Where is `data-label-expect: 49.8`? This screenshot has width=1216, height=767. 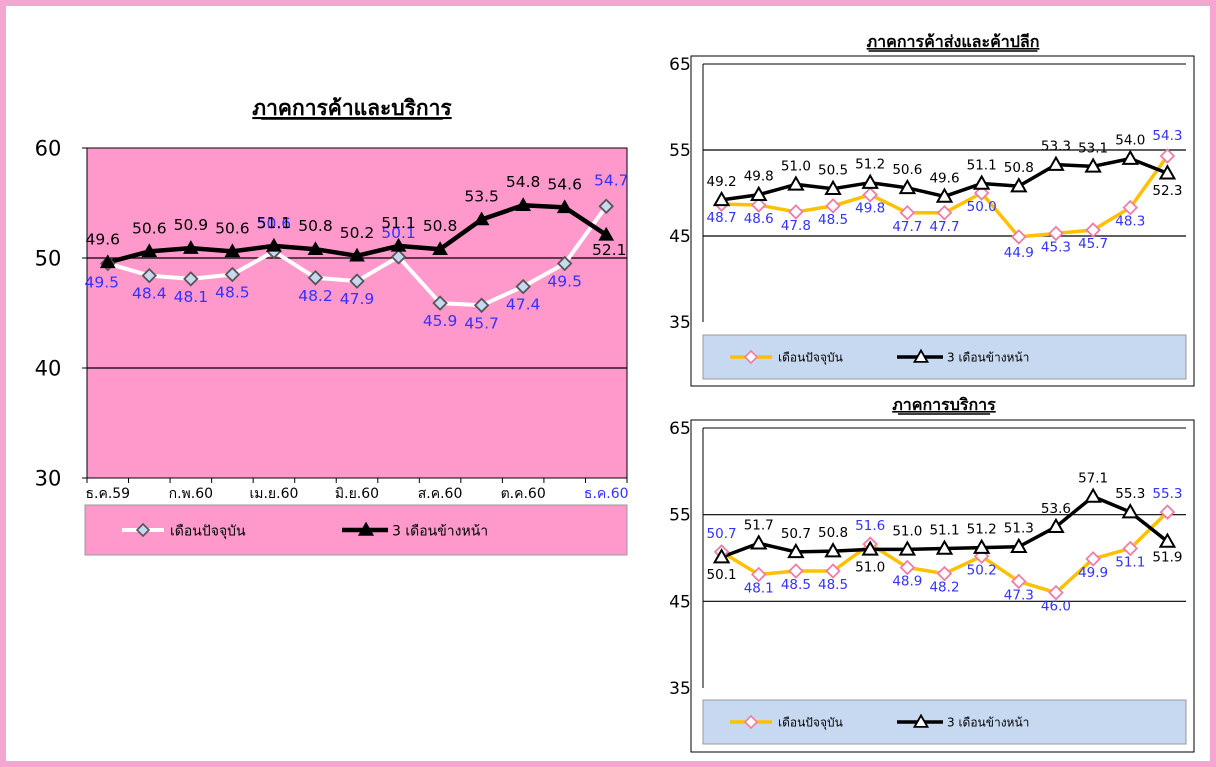 data-label-expect: 49.8 is located at coordinates (759, 177).